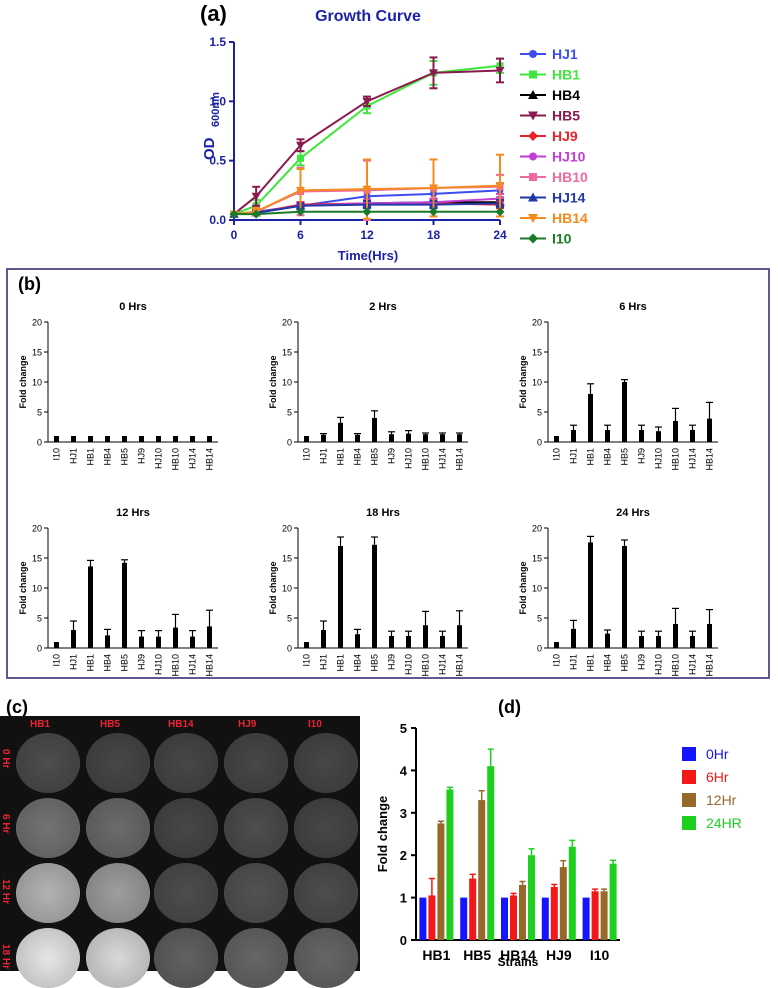  I want to click on x-axis-label: Time(Hrs), so click(368, 255).